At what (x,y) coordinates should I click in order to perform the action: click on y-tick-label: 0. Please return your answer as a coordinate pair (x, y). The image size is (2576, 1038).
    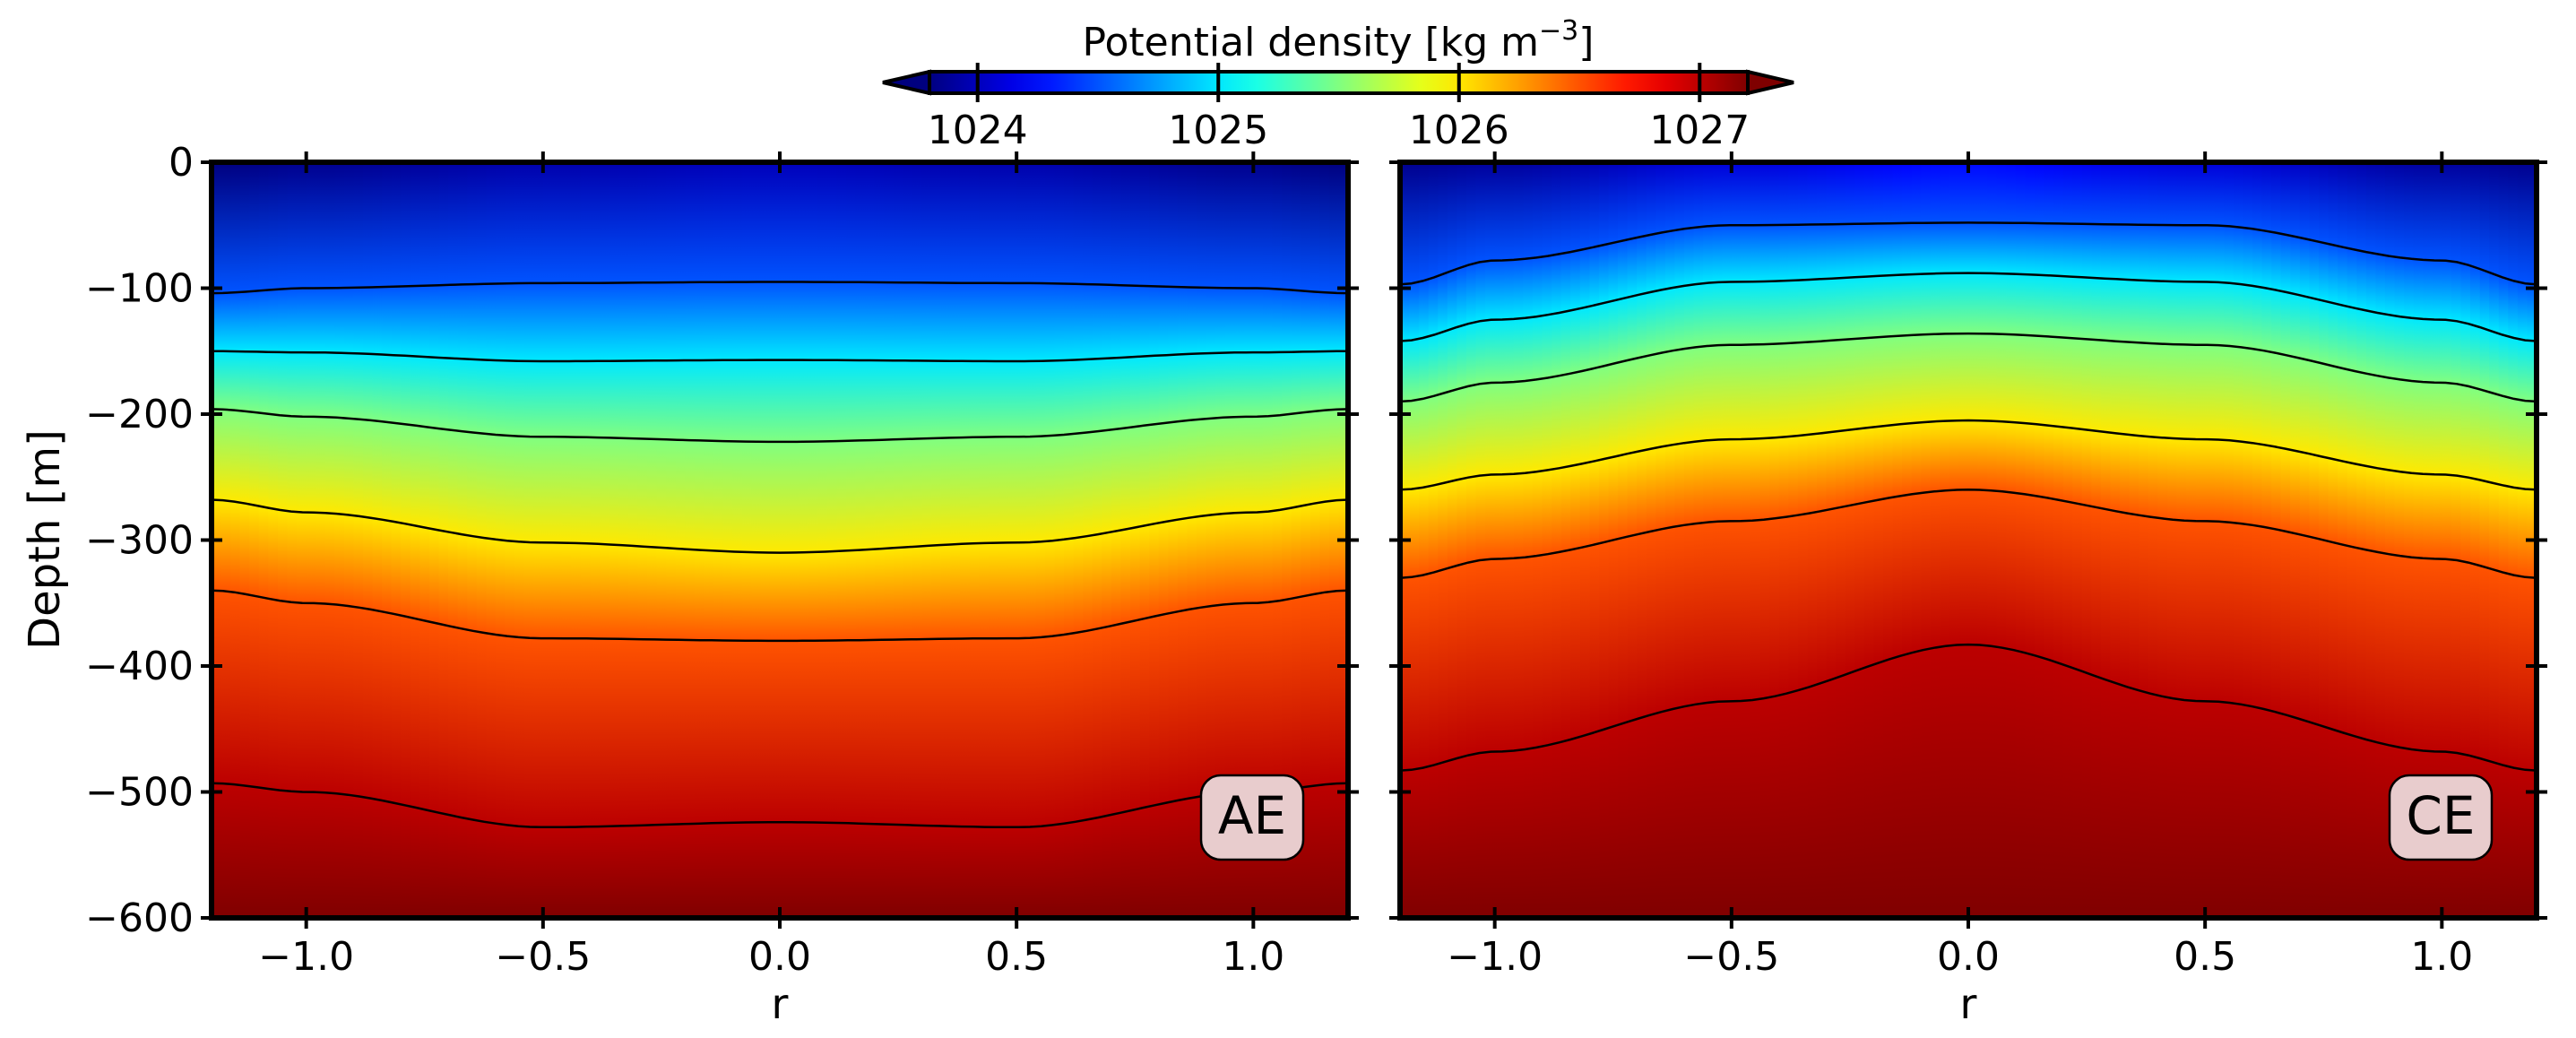
    Looking at the image, I should click on (181, 163).